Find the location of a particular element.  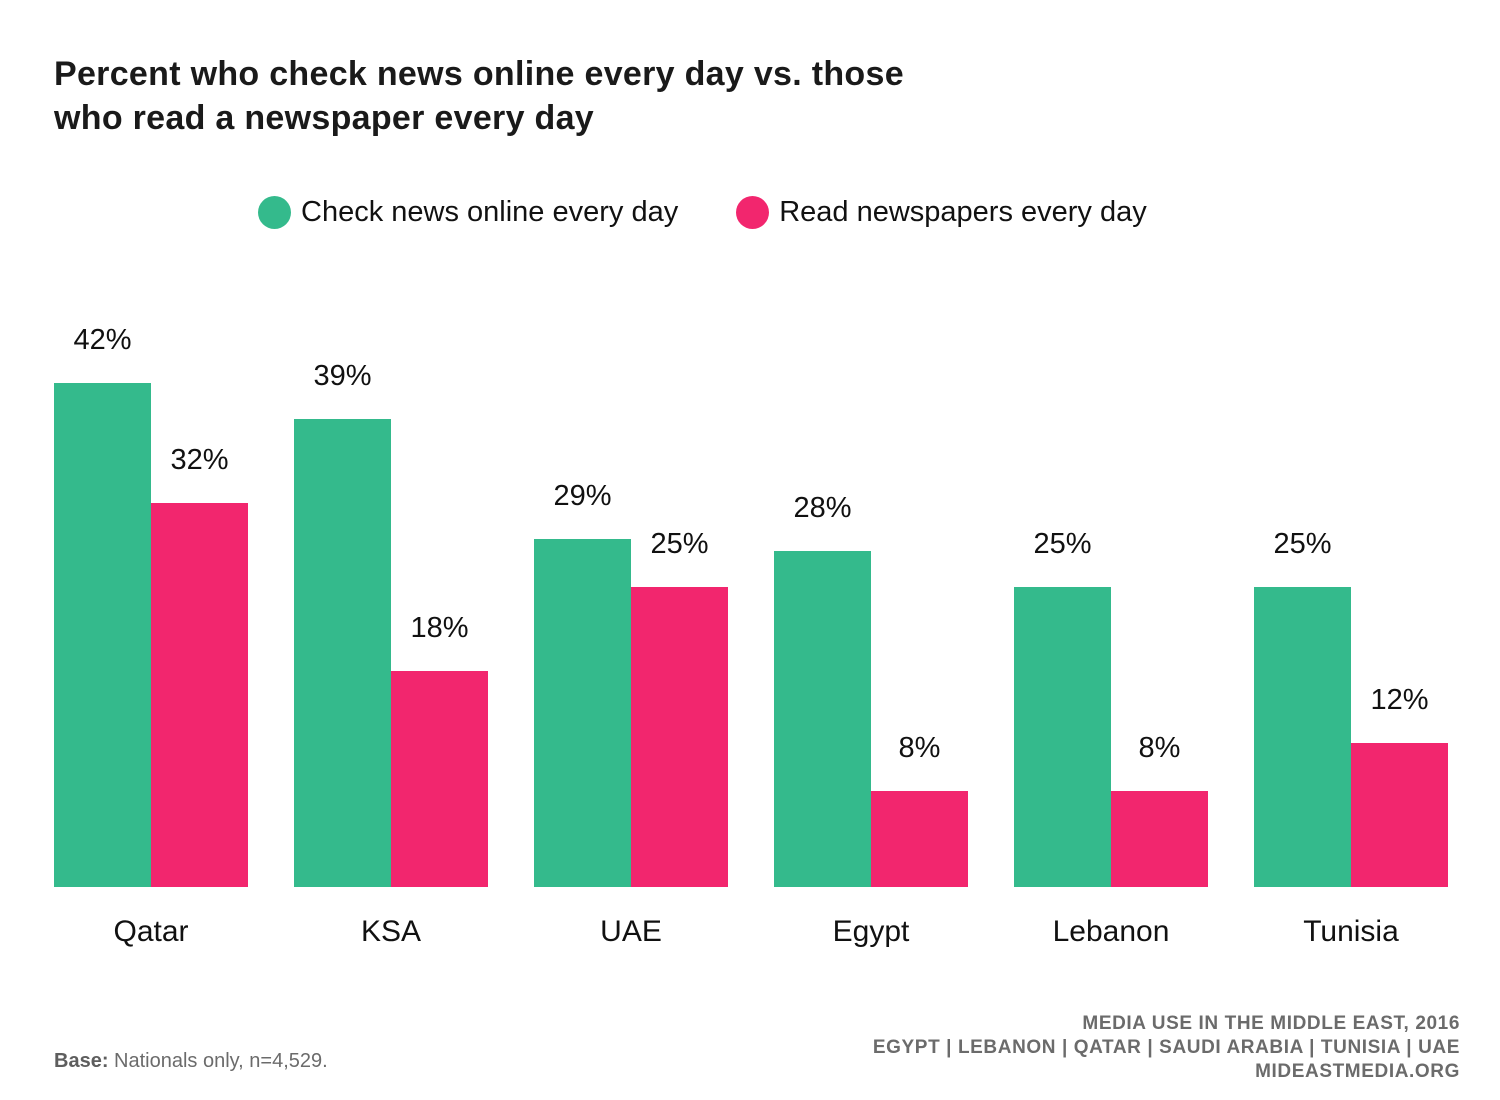

category-label-tunisia: Tunisia is located at coordinates (1351, 931).